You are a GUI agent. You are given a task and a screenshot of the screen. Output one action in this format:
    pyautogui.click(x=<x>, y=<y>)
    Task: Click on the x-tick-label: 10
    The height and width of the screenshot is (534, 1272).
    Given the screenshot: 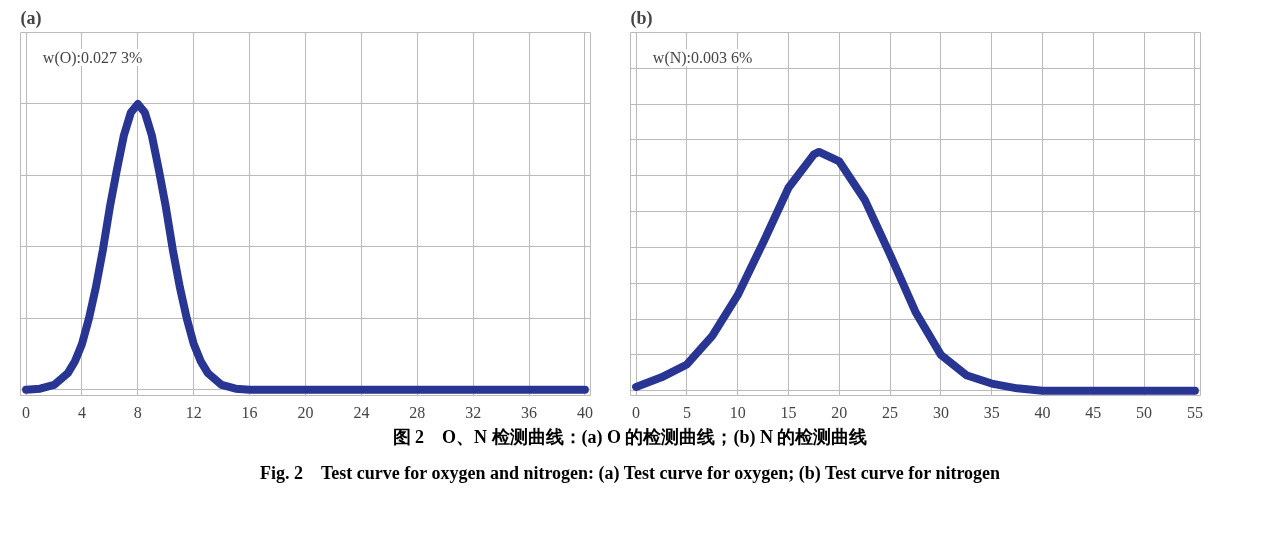 What is the action you would take?
    pyautogui.click(x=737, y=412)
    